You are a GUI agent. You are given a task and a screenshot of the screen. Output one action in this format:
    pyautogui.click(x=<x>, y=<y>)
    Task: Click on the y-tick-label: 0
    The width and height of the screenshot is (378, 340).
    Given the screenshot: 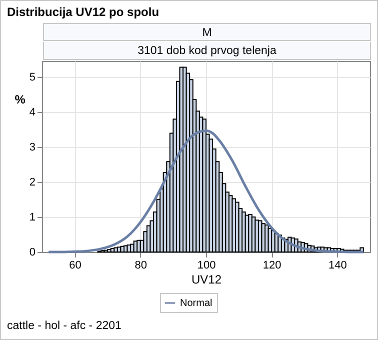 What is the action you would take?
    pyautogui.click(x=32, y=252)
    